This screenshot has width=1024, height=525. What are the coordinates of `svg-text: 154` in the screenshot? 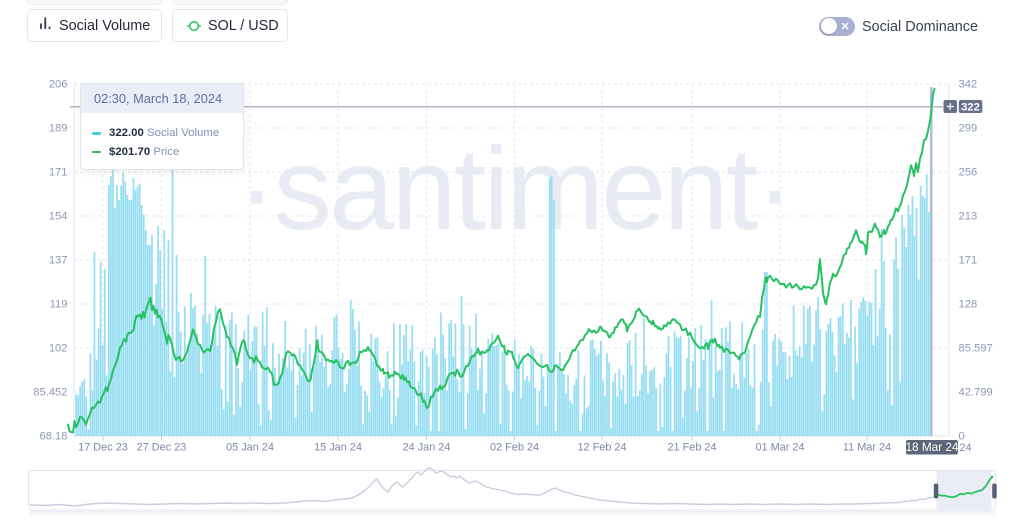 It's located at (58, 217).